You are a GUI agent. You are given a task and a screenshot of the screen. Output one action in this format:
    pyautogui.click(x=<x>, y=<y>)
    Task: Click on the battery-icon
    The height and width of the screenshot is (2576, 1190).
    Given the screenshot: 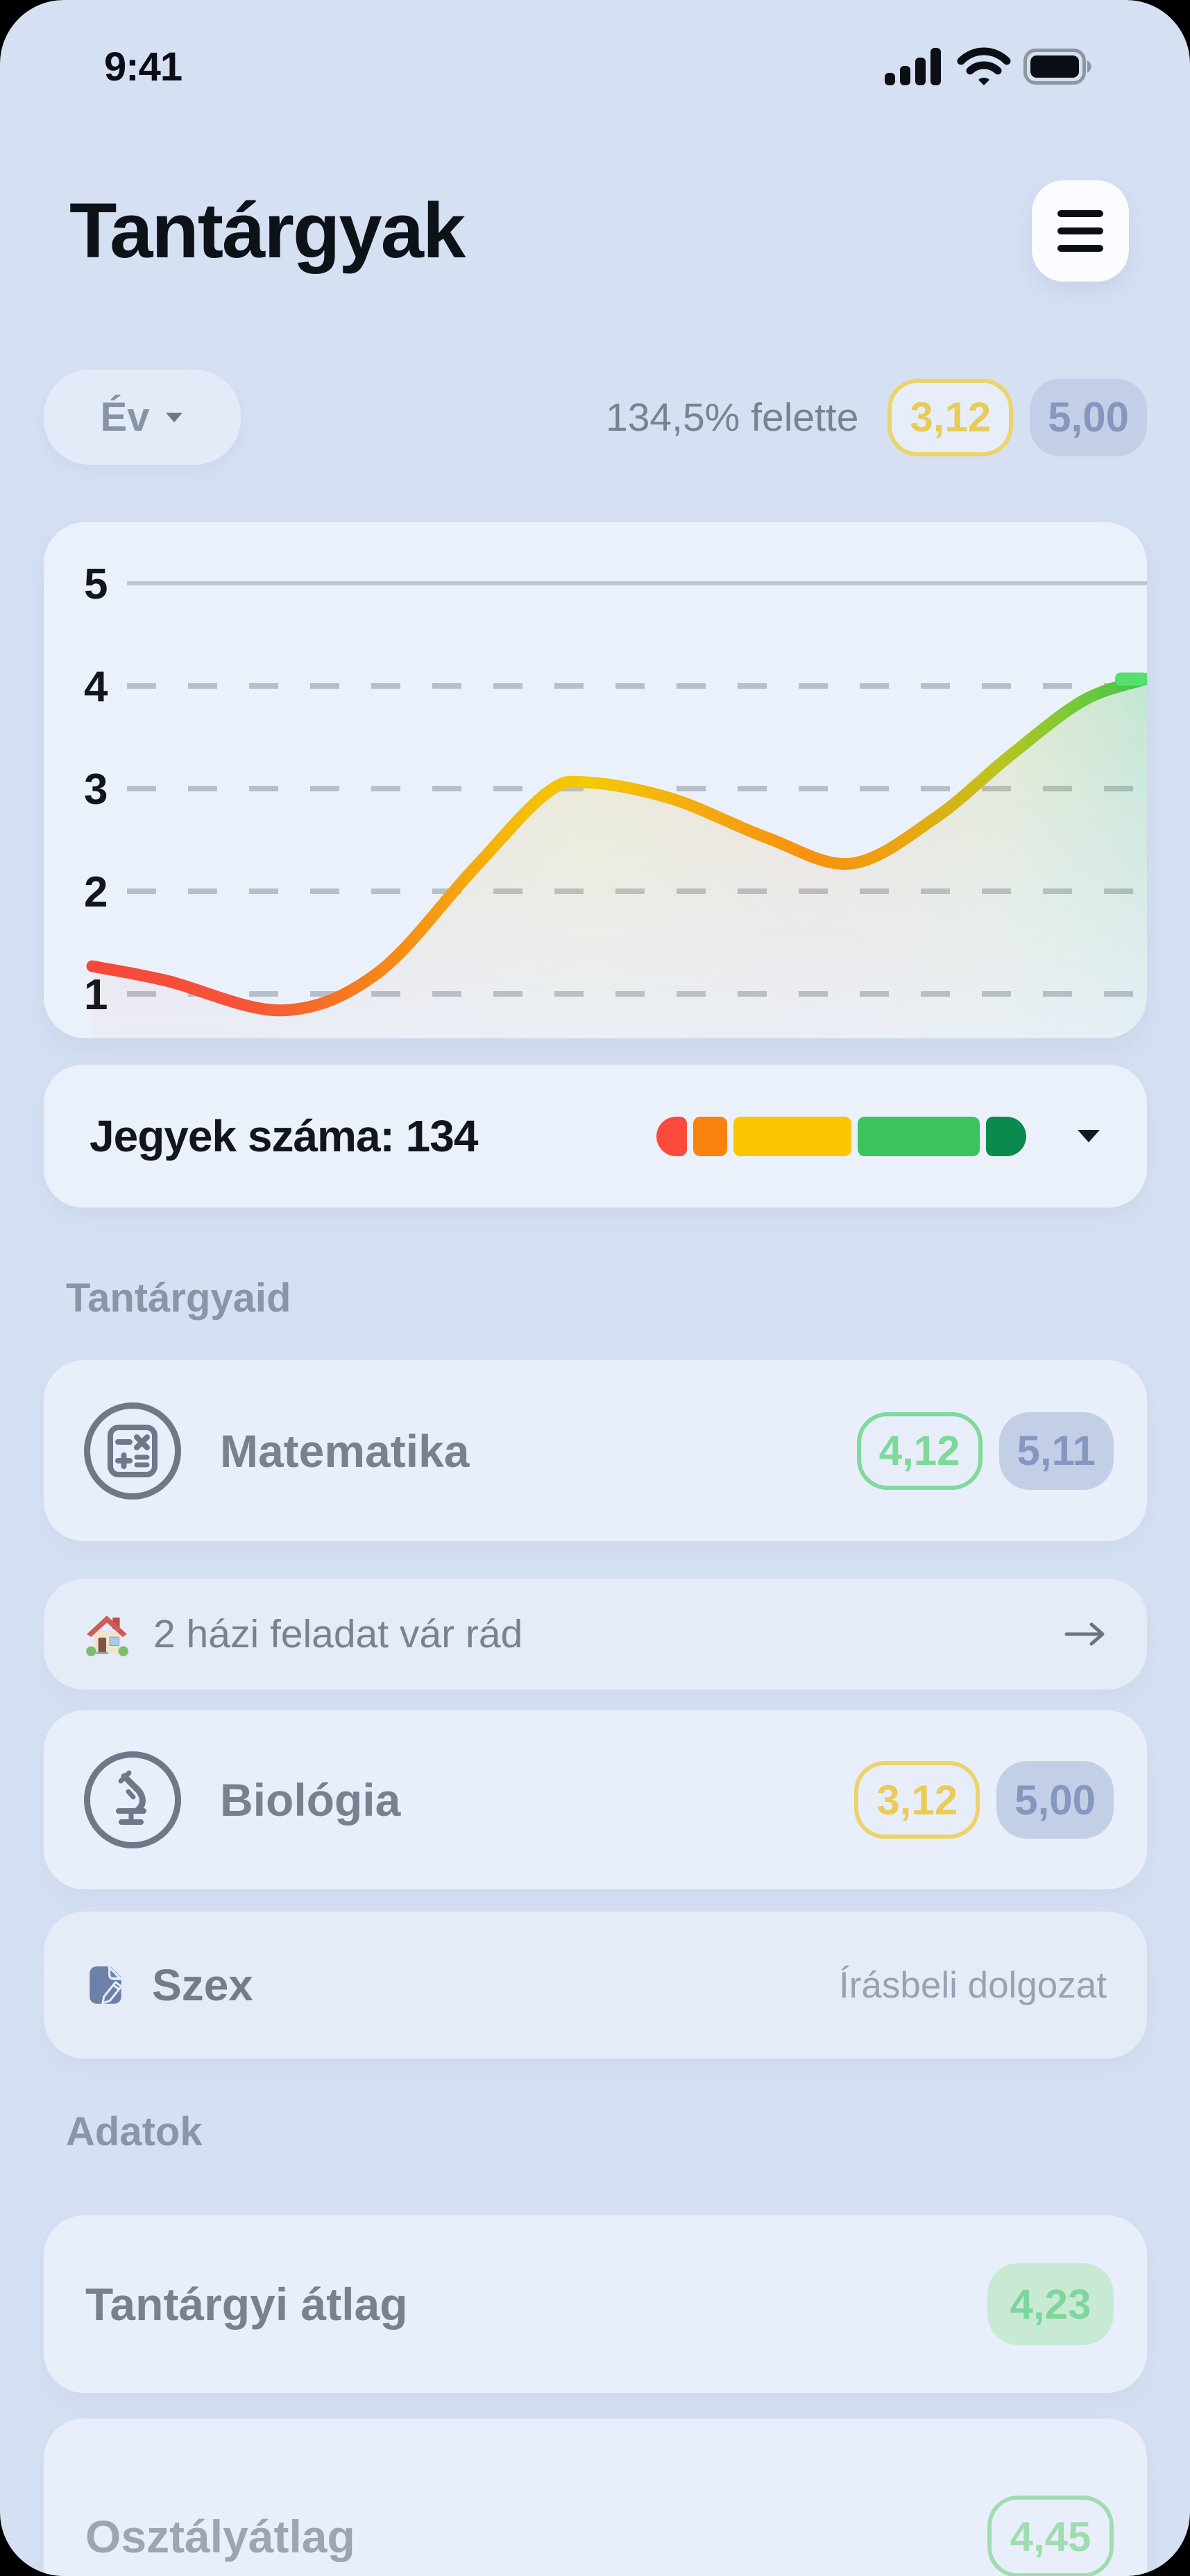 What is the action you would take?
    pyautogui.click(x=1057, y=67)
    